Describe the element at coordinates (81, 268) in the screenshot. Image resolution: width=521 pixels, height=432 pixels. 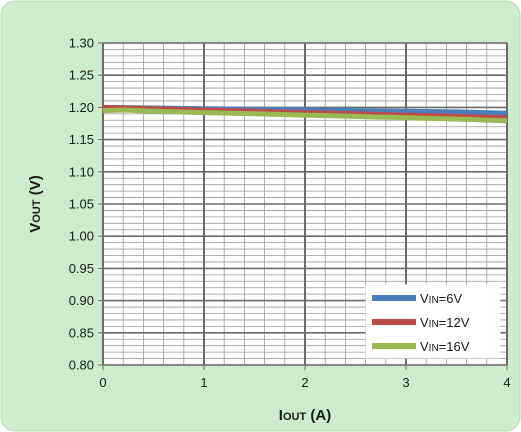
I see `y-tick-label: 0.95` at that location.